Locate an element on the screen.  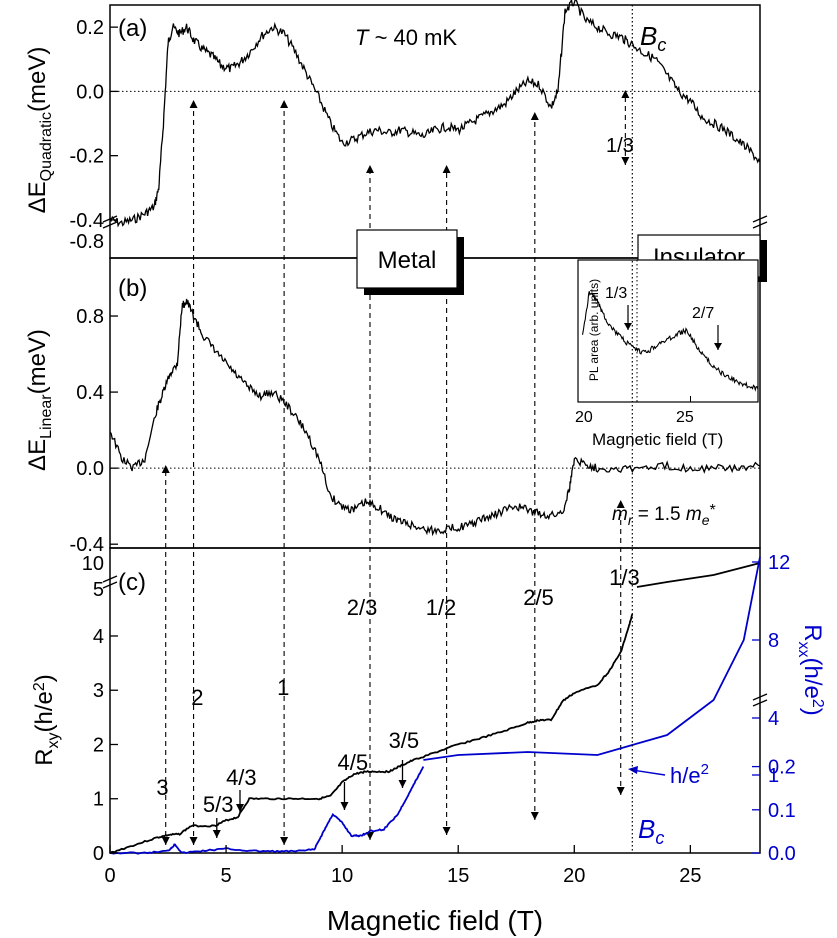
ytick-label-c-left: 0 is located at coordinates (98, 854).